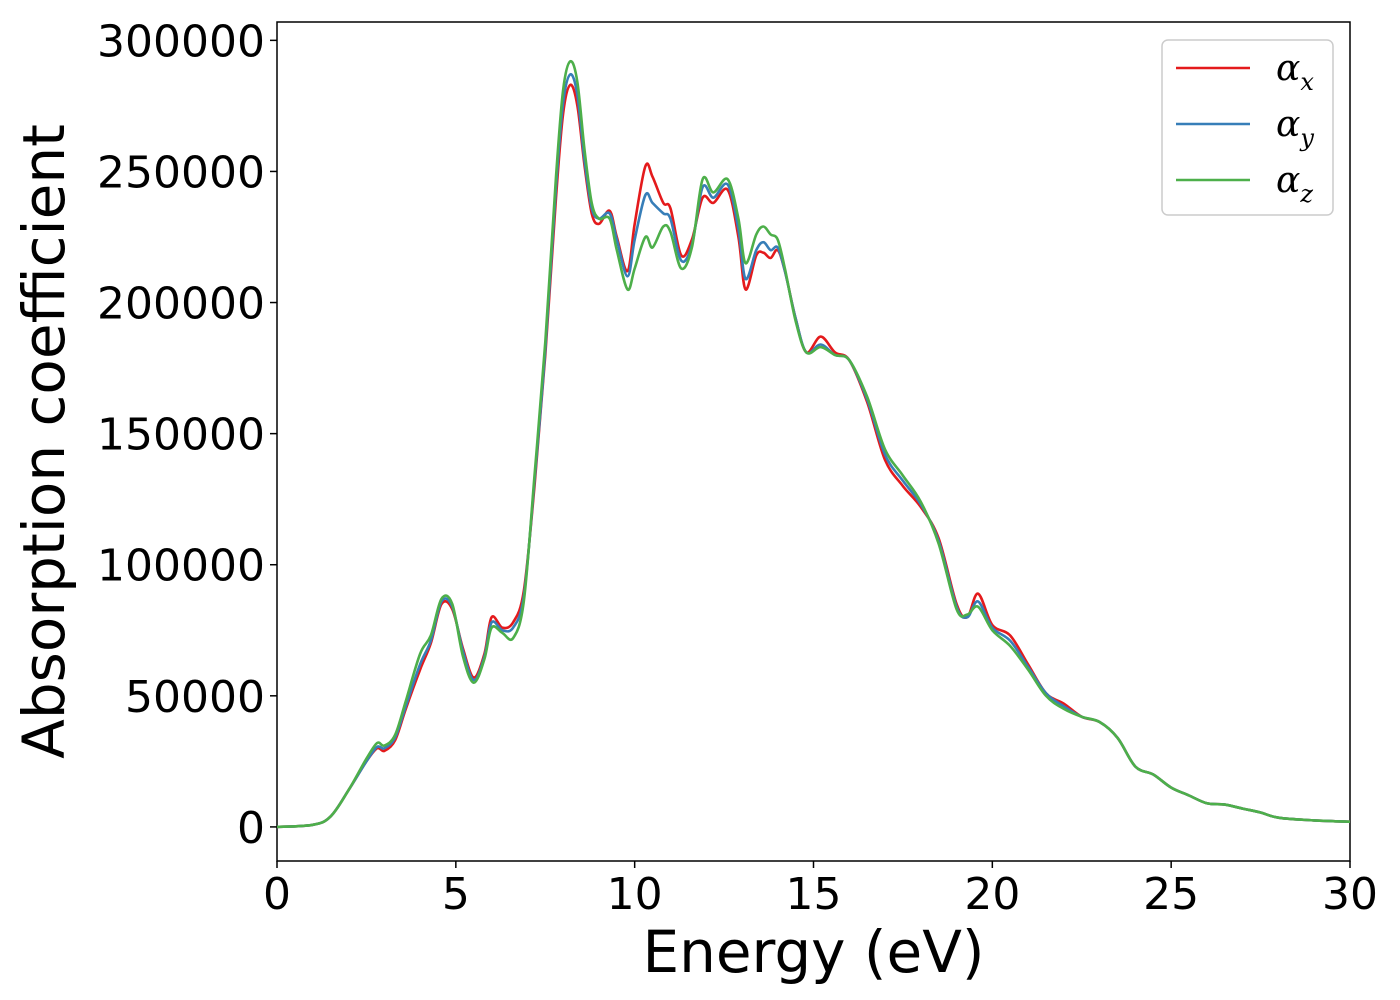  I want to click on x-tick-label: 20, so click(992, 894).